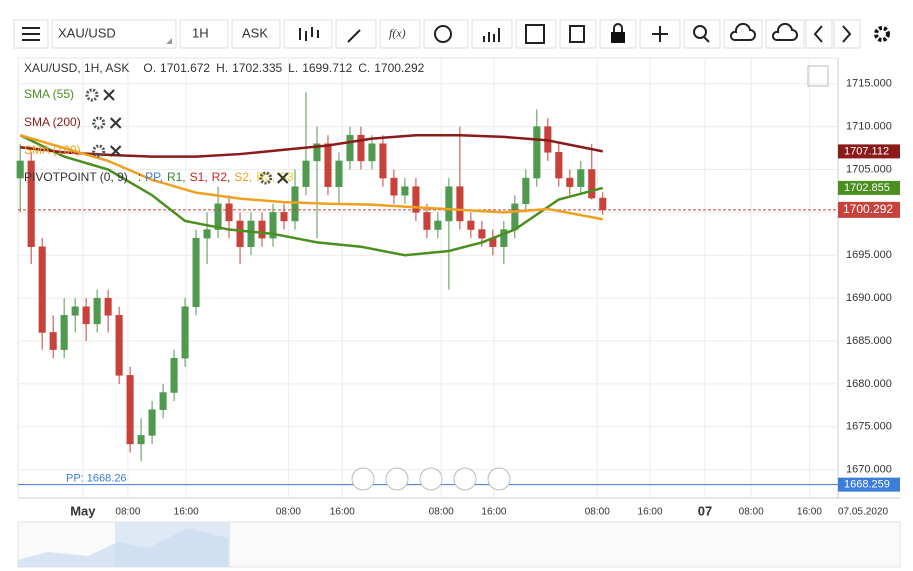 Image resolution: width=913 pixels, height=571 pixels. I want to click on legend-entry: SMA (55), so click(49, 94).